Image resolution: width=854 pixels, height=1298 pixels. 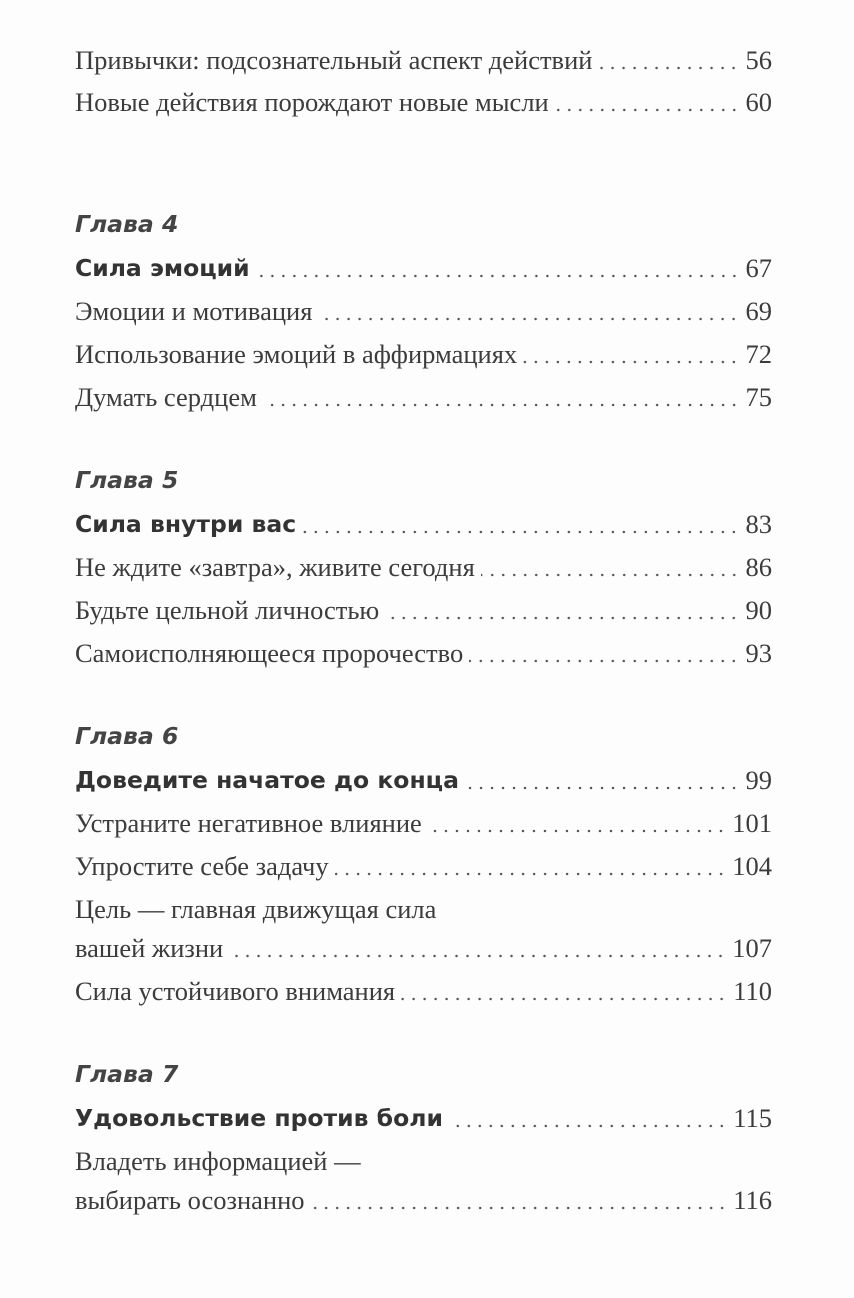 I want to click on entry-title: Думать сердцем, so click(x=166, y=397).